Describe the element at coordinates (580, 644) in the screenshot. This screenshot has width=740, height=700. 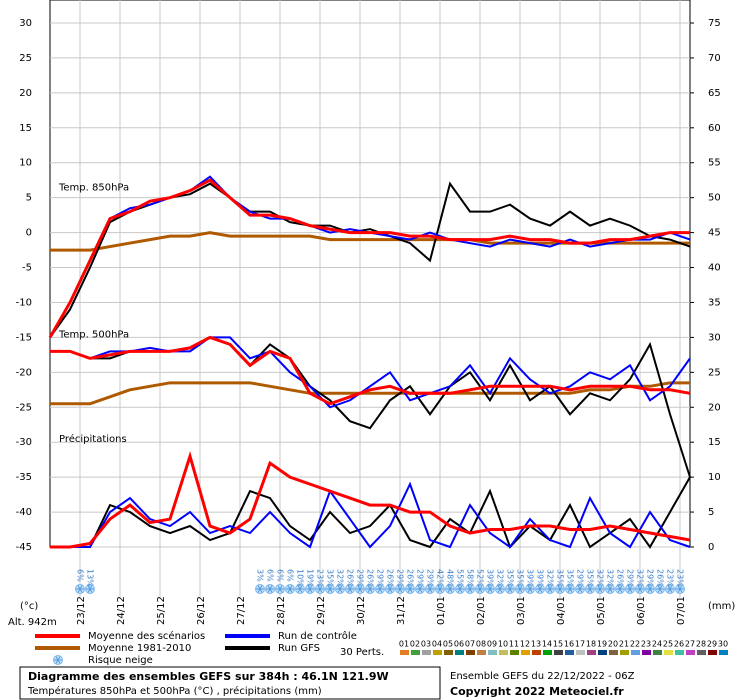
I see `perturbation-number: 17` at that location.